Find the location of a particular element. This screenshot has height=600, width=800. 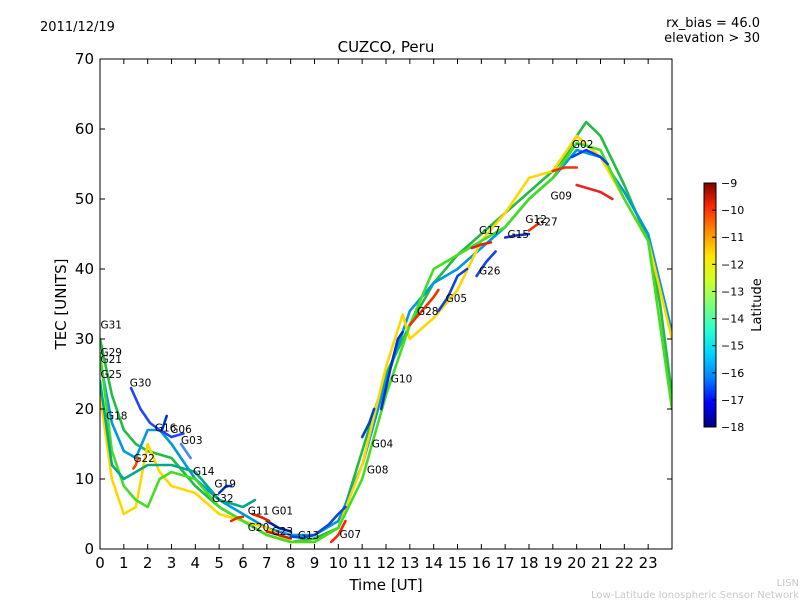

y-tick-label: 50 is located at coordinates (84, 199).